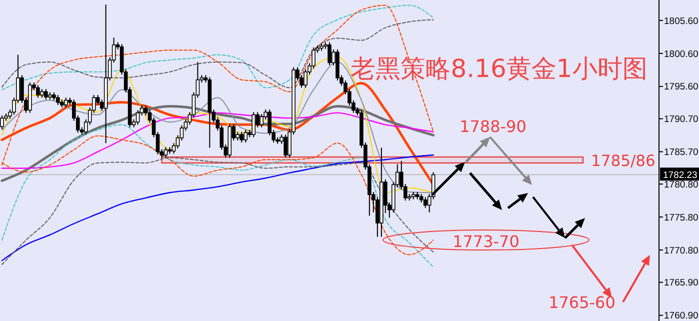 This screenshot has width=699, height=321. What do you see at coordinates (681, 152) in the screenshot?
I see `y-tick-label: 1785.70` at bounding box center [681, 152].